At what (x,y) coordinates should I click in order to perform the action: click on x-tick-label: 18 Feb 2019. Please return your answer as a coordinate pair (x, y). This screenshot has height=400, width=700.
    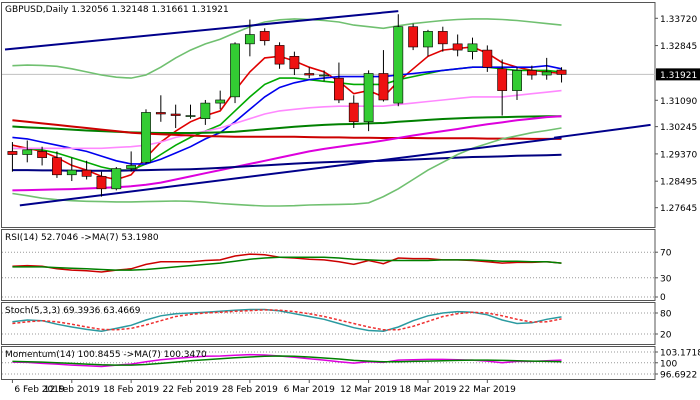
    Looking at the image, I should click on (131, 390).